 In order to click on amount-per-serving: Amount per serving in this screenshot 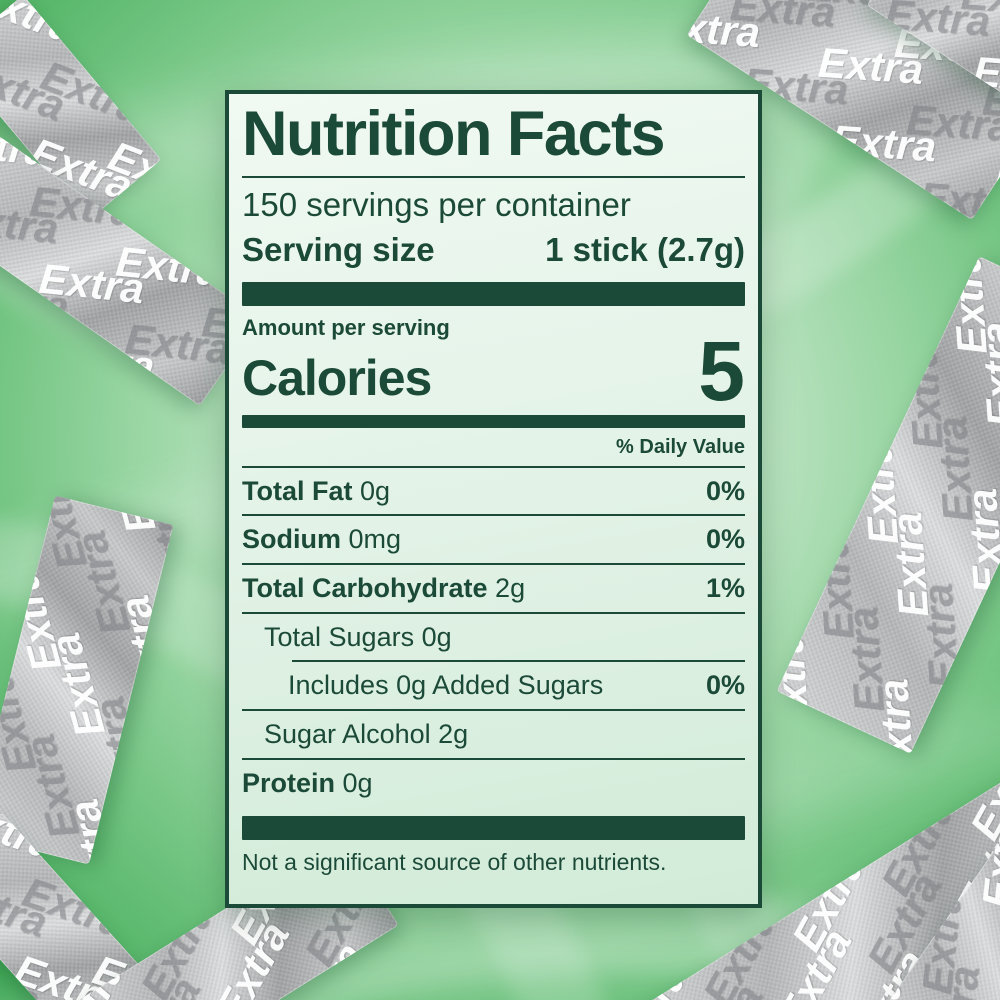, I will do `click(346, 327)`.